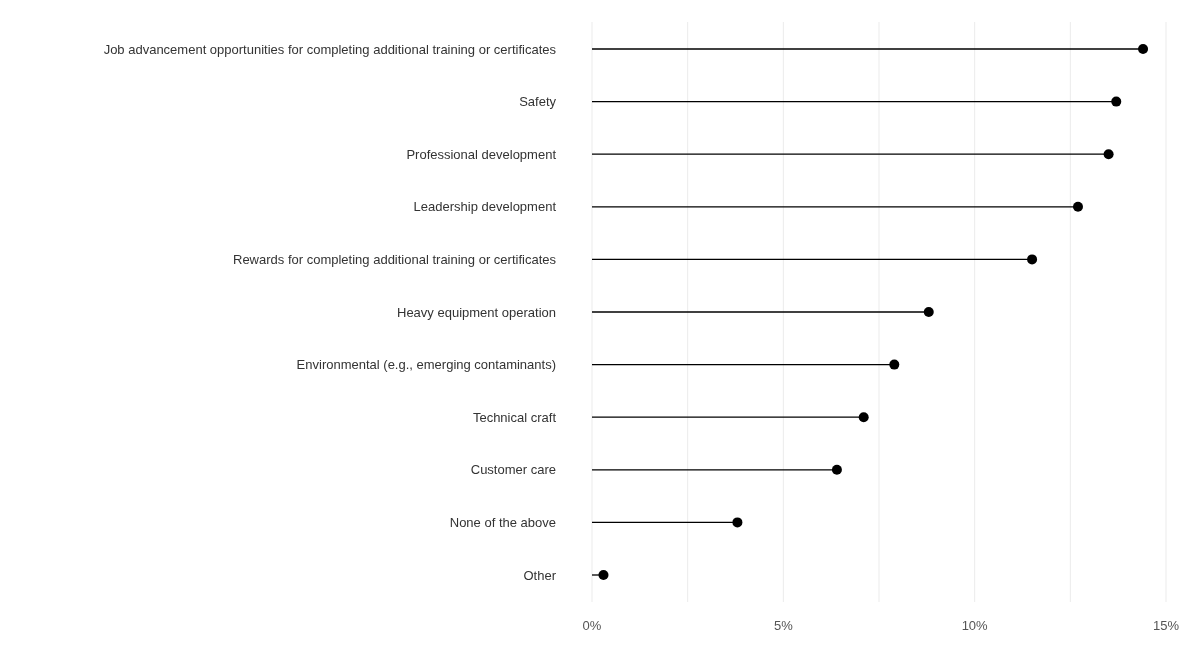 The height and width of the screenshot is (656, 1200). I want to click on y-tick-label: Professional development, so click(481, 154).